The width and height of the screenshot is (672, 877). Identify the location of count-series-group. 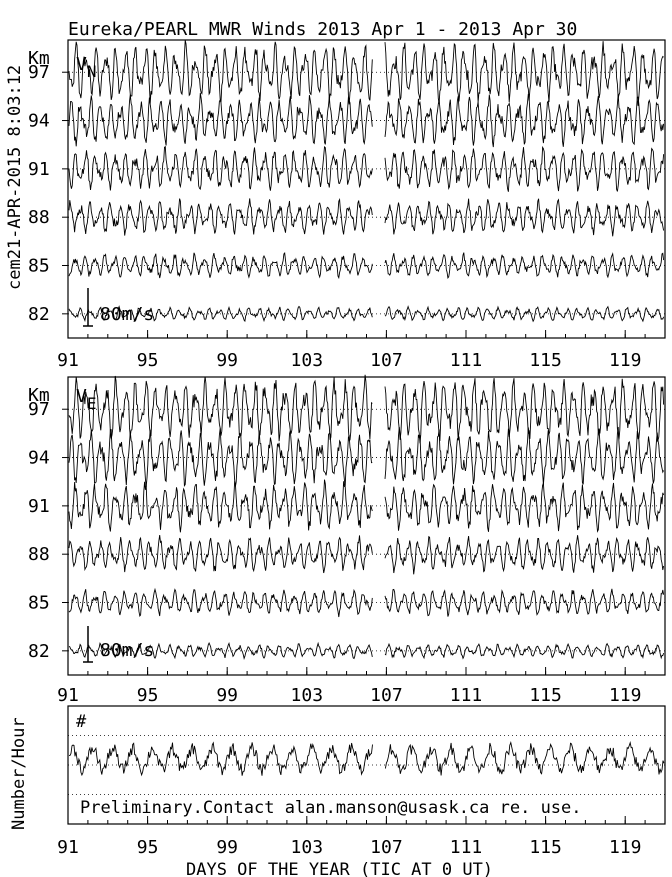
(366, 758).